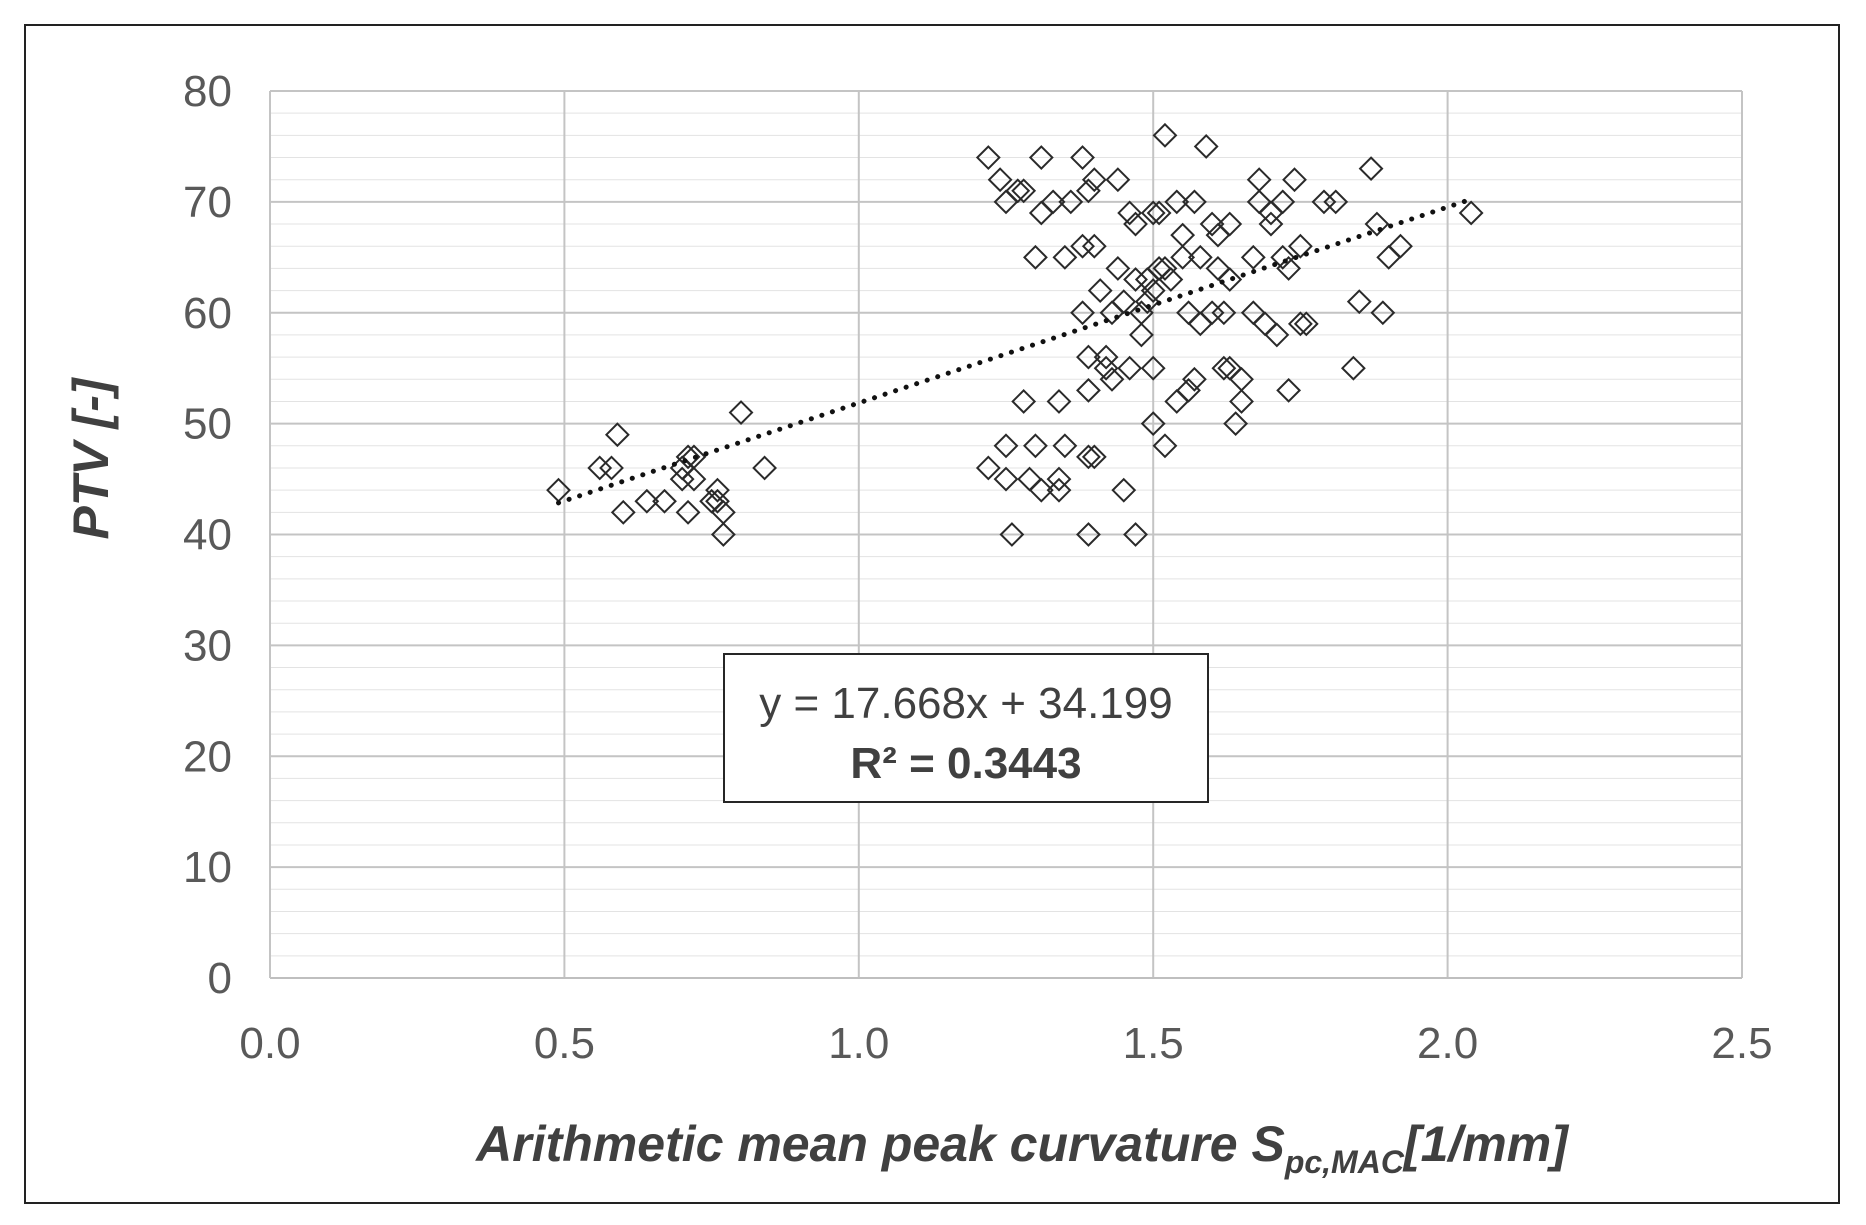  Describe the element at coordinates (207, 756) in the screenshot. I see `y-tick-label: 20` at that location.